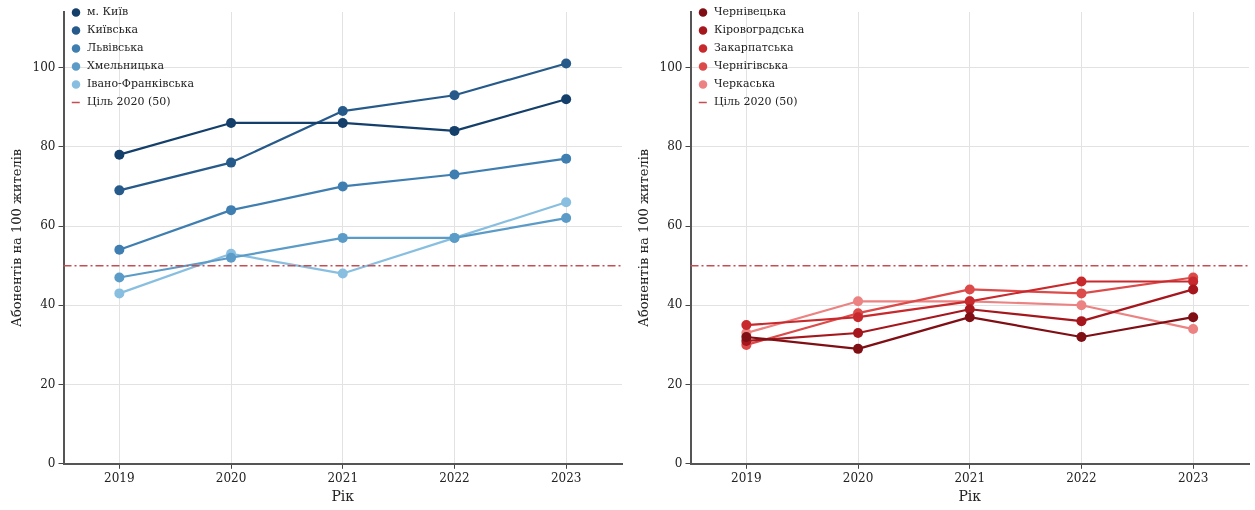  What do you see at coordinates (108, 12) in the screenshot?
I see `legend-label: м. Київ` at bounding box center [108, 12].